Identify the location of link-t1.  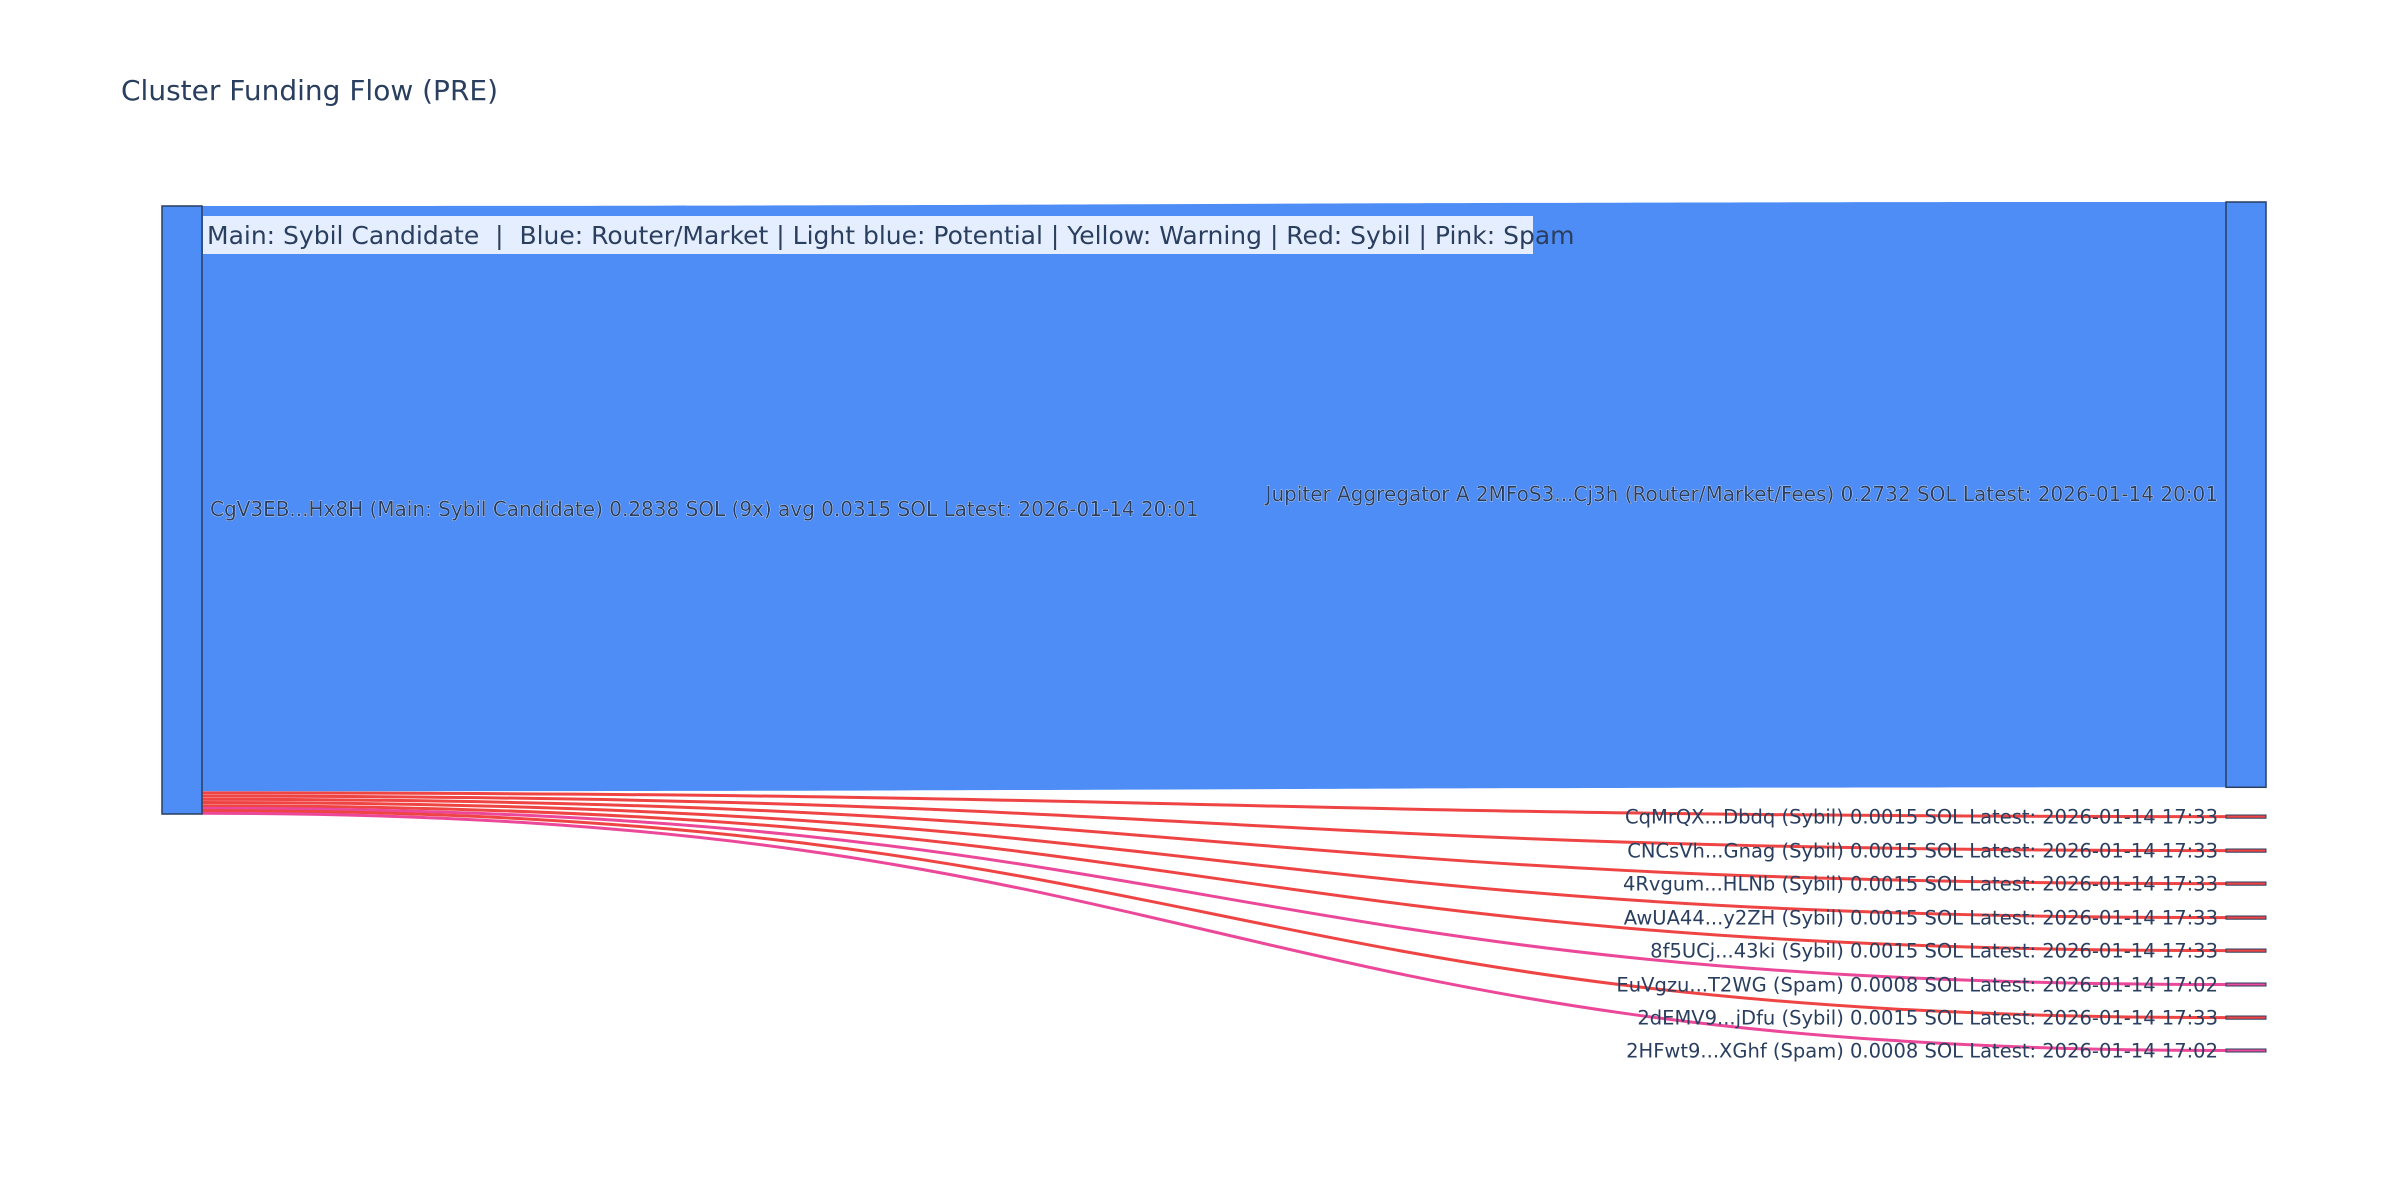
(1214, 805).